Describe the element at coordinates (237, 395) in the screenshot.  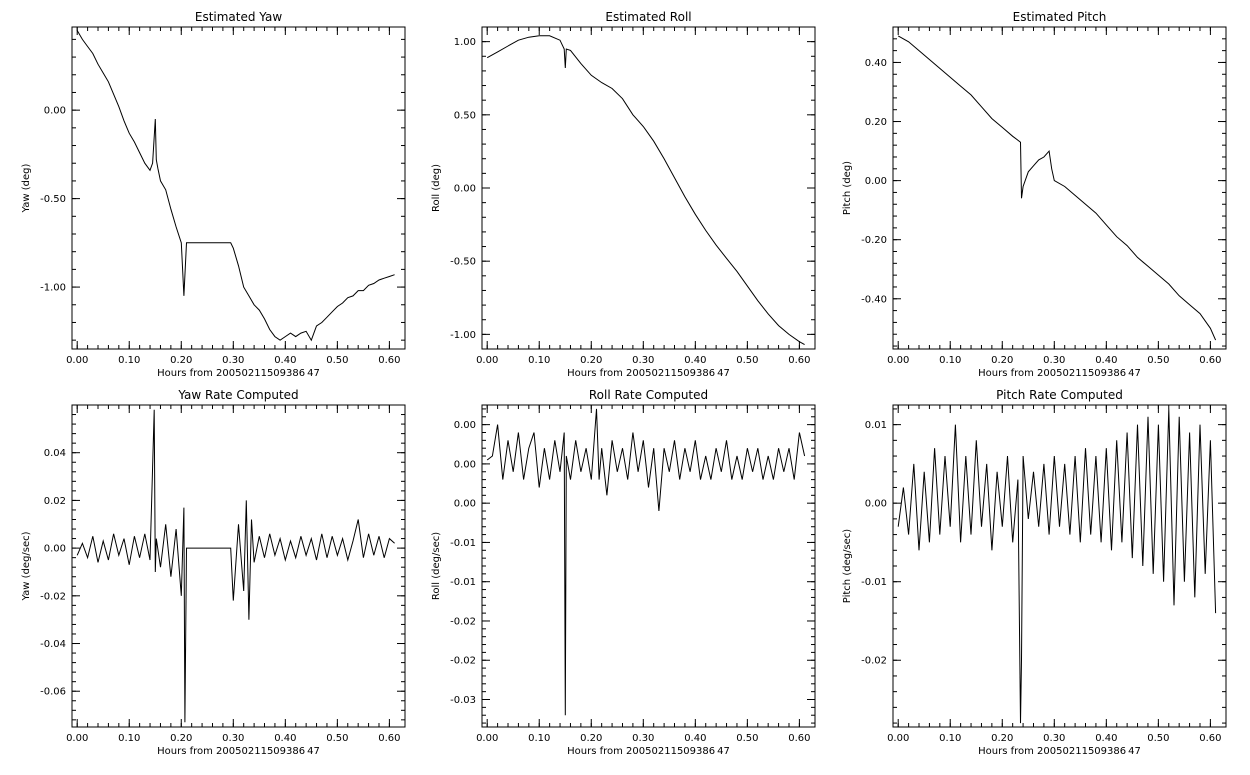
I see `chart-title: Yaw Rate Computed` at that location.